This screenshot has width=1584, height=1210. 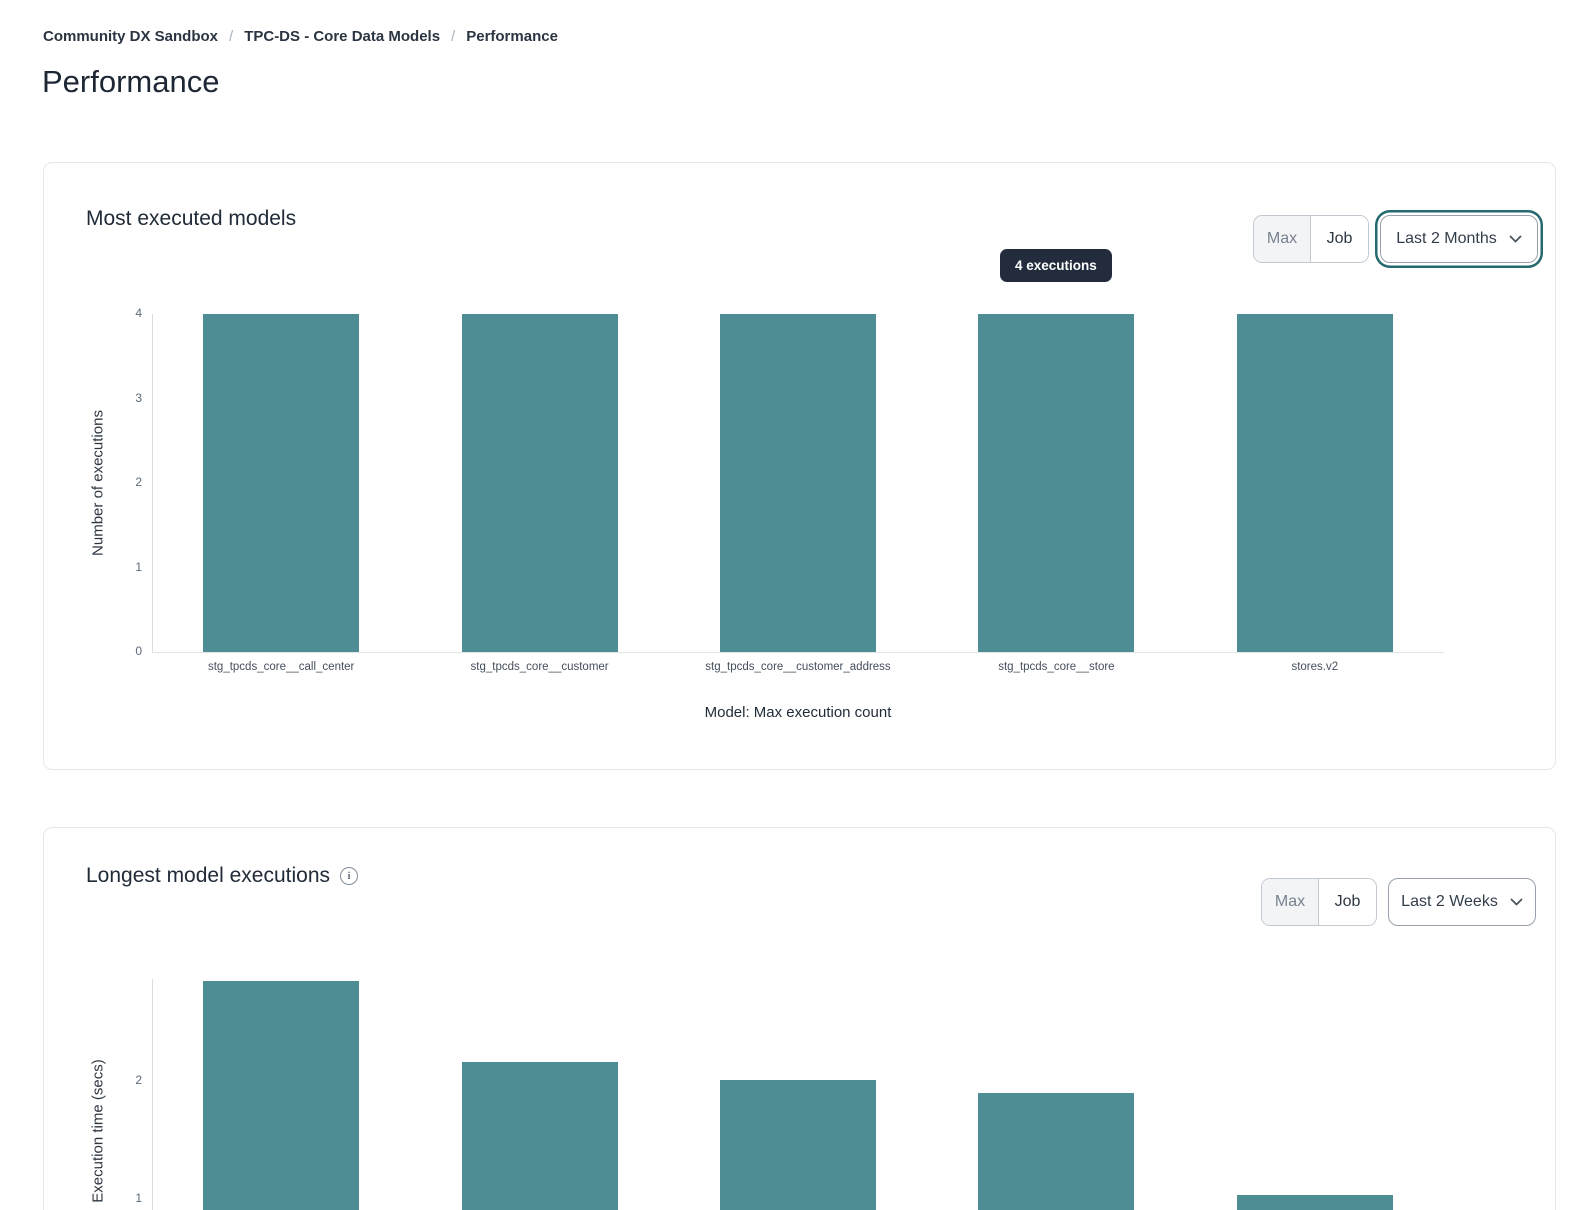 I want to click on x-axis-line, so click(x=798, y=652).